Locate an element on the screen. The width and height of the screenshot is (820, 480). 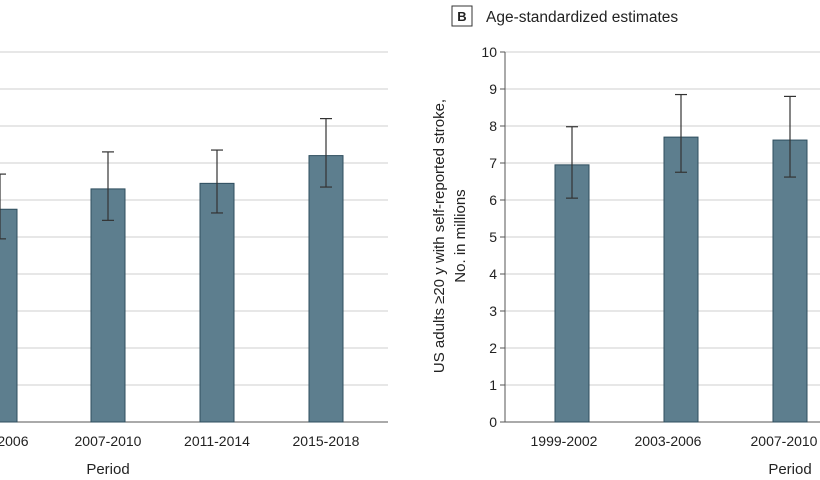
y-tick-label: 9 is located at coordinates (493, 89).